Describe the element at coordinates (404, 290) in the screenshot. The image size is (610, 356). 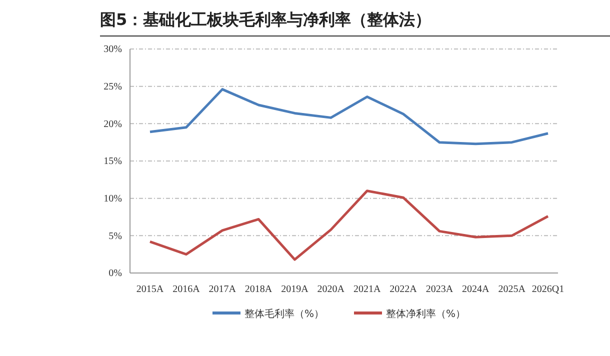
I see `x-tick-label: 2022A` at that location.